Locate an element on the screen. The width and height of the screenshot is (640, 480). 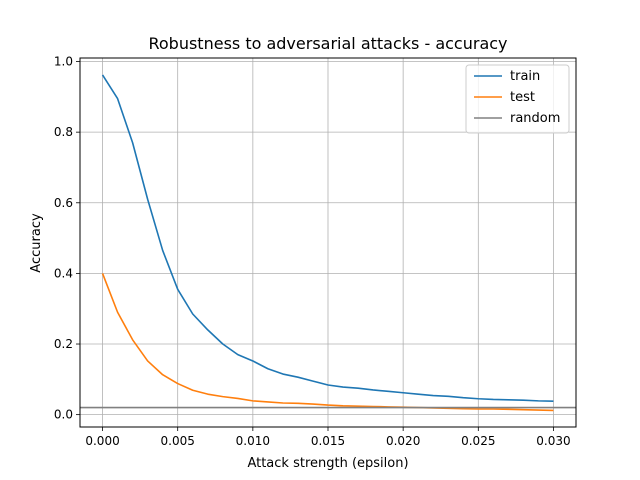
y-axis-label: Accuracy is located at coordinates (36, 243).